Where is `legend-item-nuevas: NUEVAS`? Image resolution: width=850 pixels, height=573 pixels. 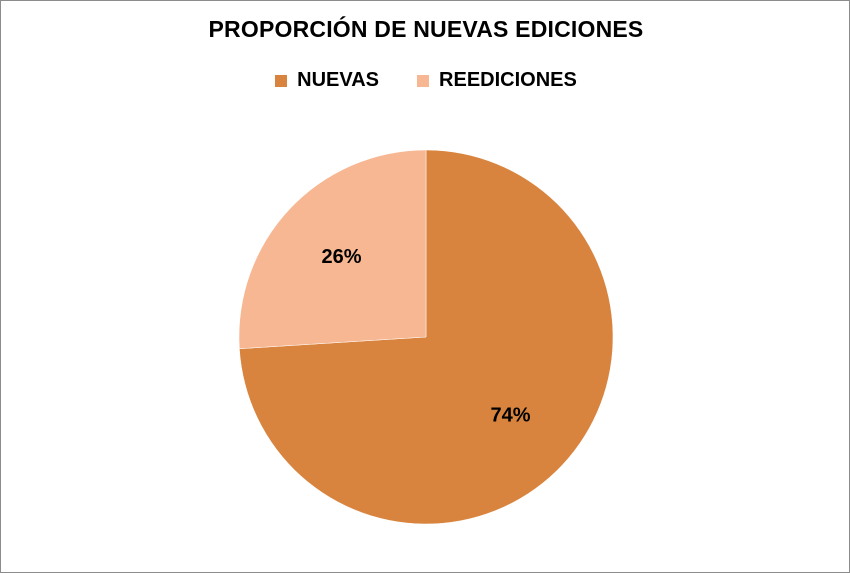 legend-item-nuevas: NUEVAS is located at coordinates (327, 80).